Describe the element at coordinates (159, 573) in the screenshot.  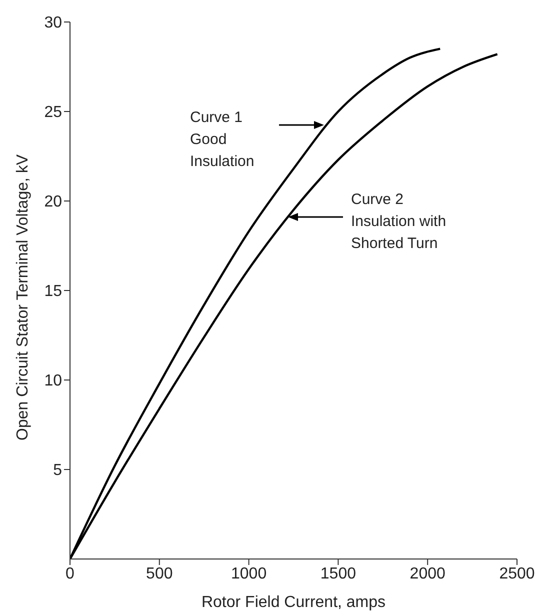
I see `x-tick-label: 500` at that location.